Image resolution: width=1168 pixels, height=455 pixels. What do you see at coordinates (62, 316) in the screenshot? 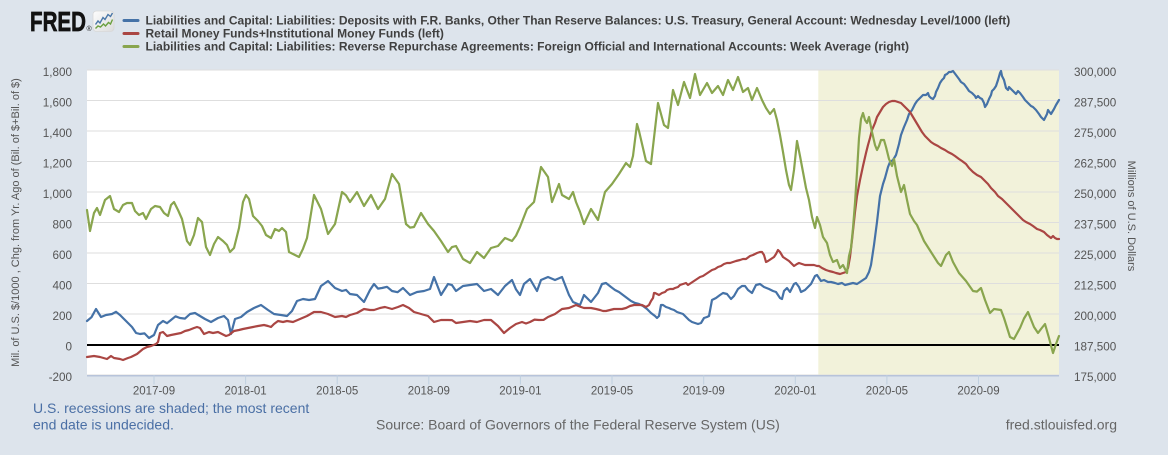
I see `svg-text: 200` at bounding box center [62, 316].